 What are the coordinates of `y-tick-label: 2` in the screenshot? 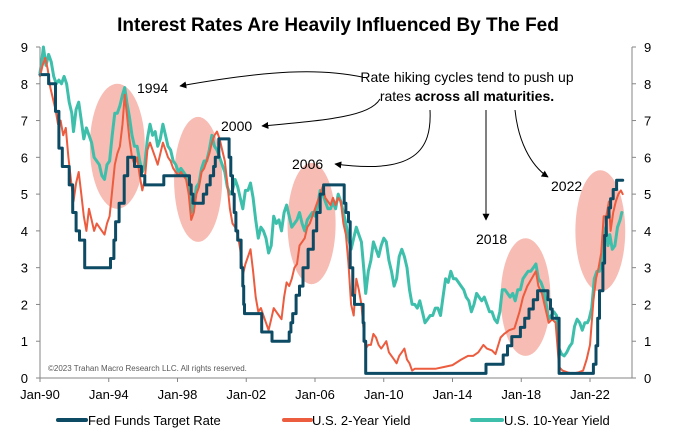 It's located at (24, 304).